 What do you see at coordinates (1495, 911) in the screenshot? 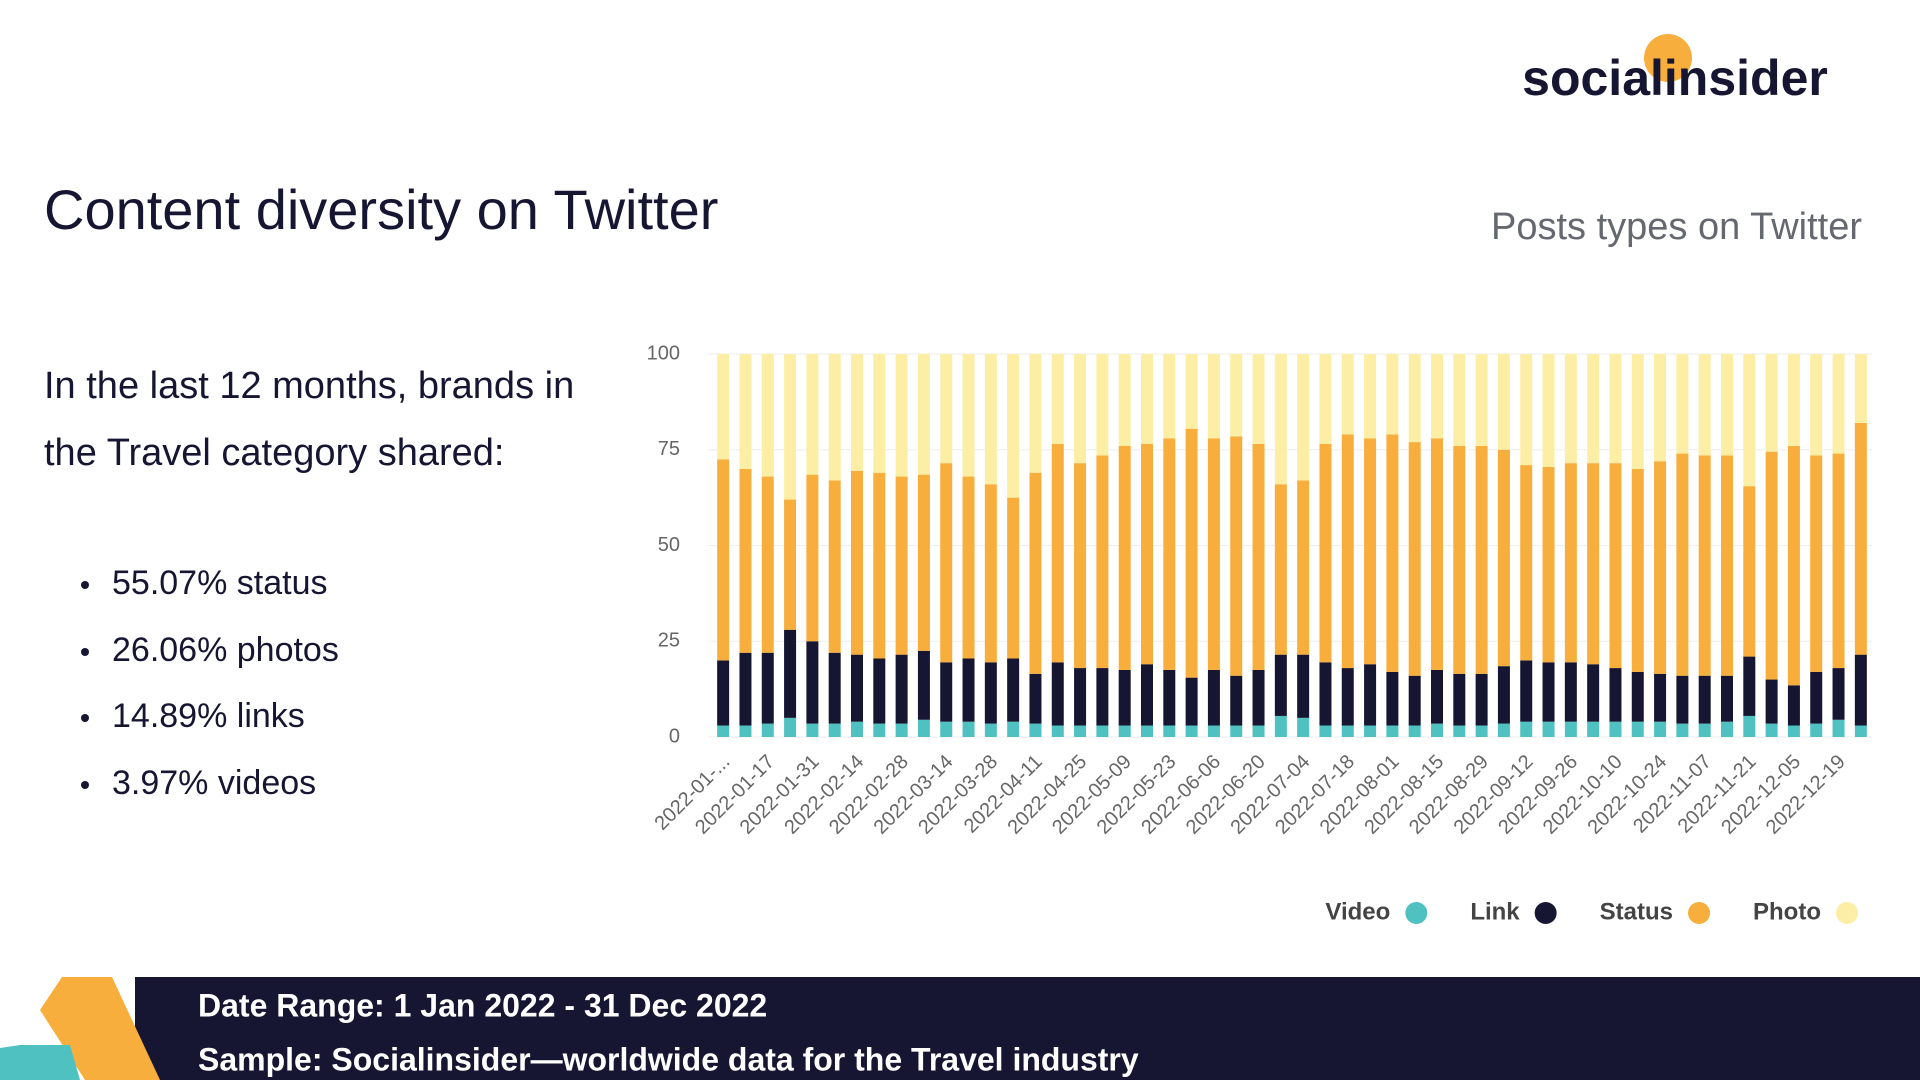
I see `legend-label: Link` at bounding box center [1495, 911].